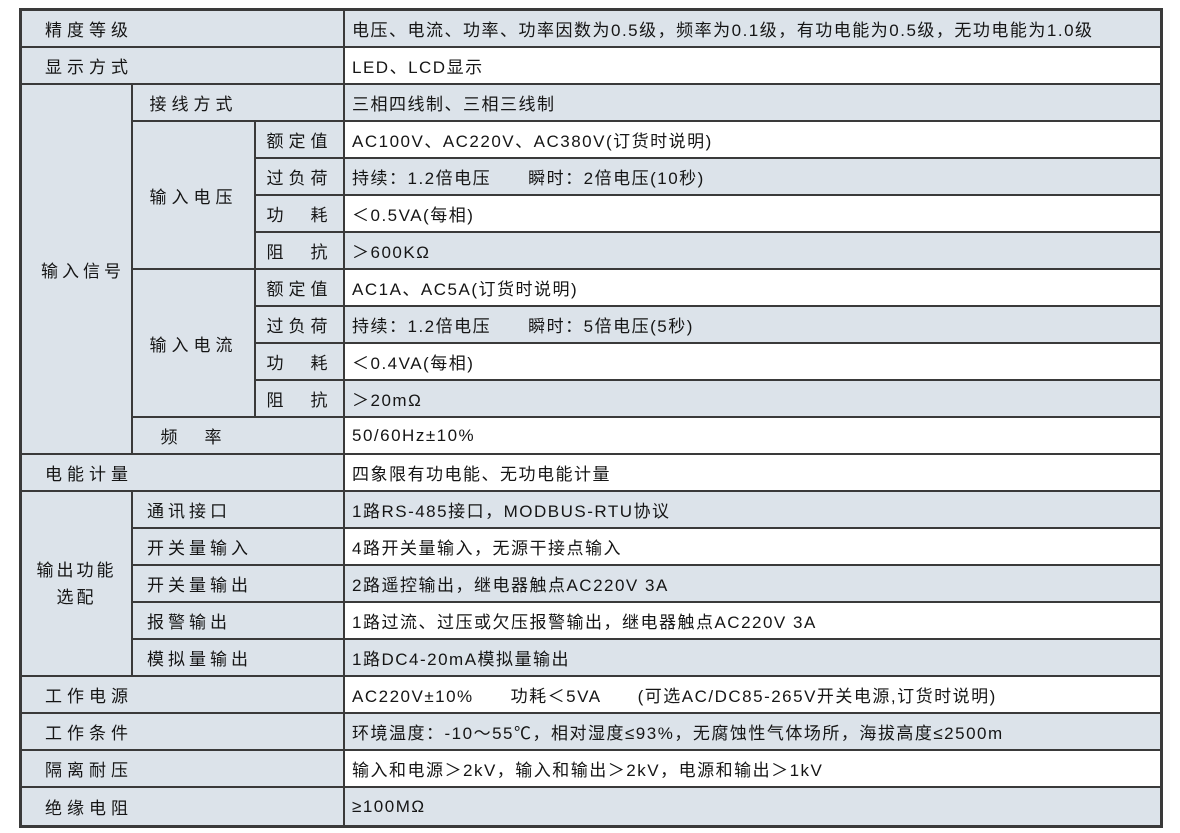 This screenshot has height=833, width=1180. Describe the element at coordinates (239, 436) in the screenshot. I see `frequency-label-cell: 频 率` at that location.